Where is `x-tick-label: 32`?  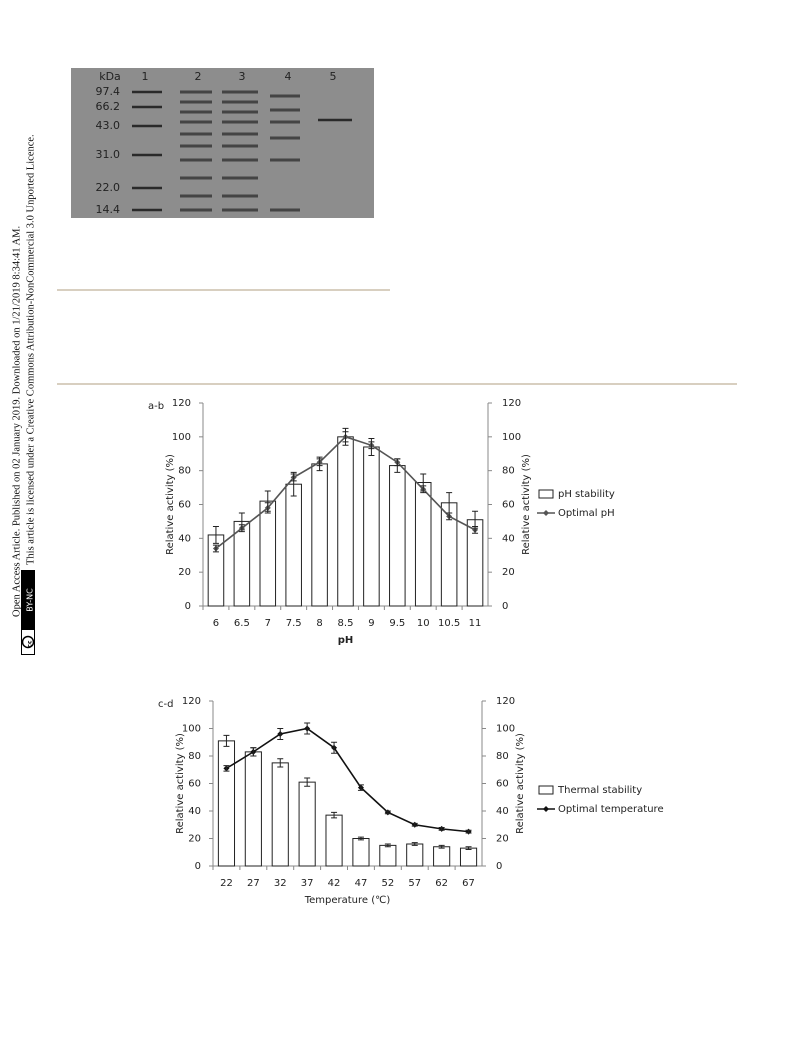 x-tick-label: 32 is located at coordinates (280, 883).